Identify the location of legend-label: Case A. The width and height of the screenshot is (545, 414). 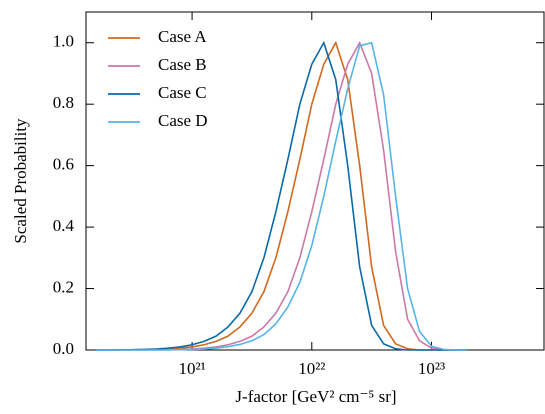
(182, 36).